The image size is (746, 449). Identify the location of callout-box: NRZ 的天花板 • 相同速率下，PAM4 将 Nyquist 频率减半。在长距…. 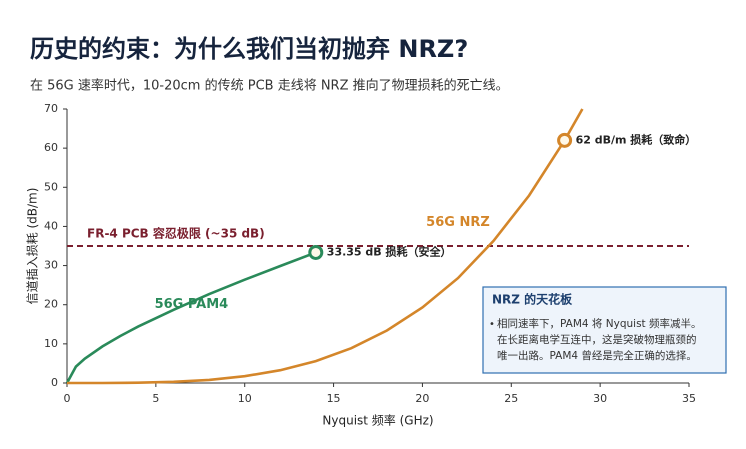
(604, 330).